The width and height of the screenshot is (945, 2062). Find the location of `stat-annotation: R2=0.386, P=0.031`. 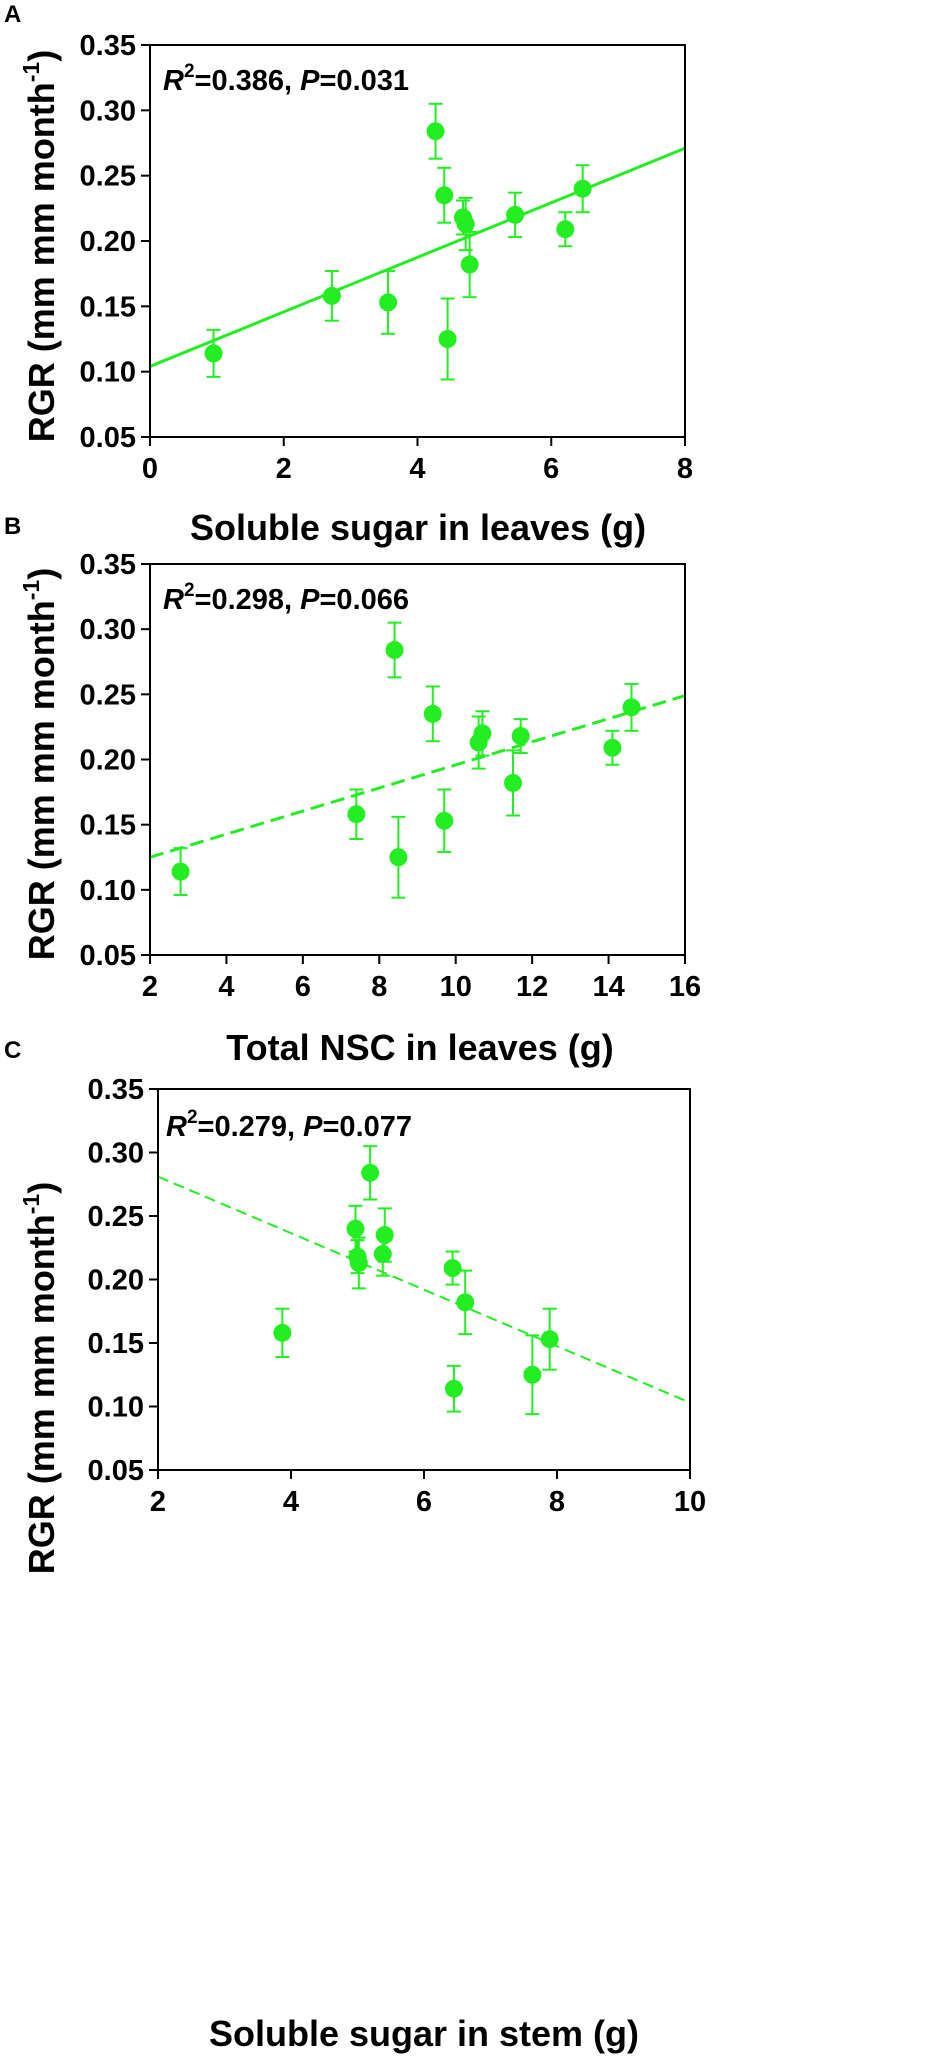

stat-annotation: R2=0.386, P=0.031 is located at coordinates (286, 79).